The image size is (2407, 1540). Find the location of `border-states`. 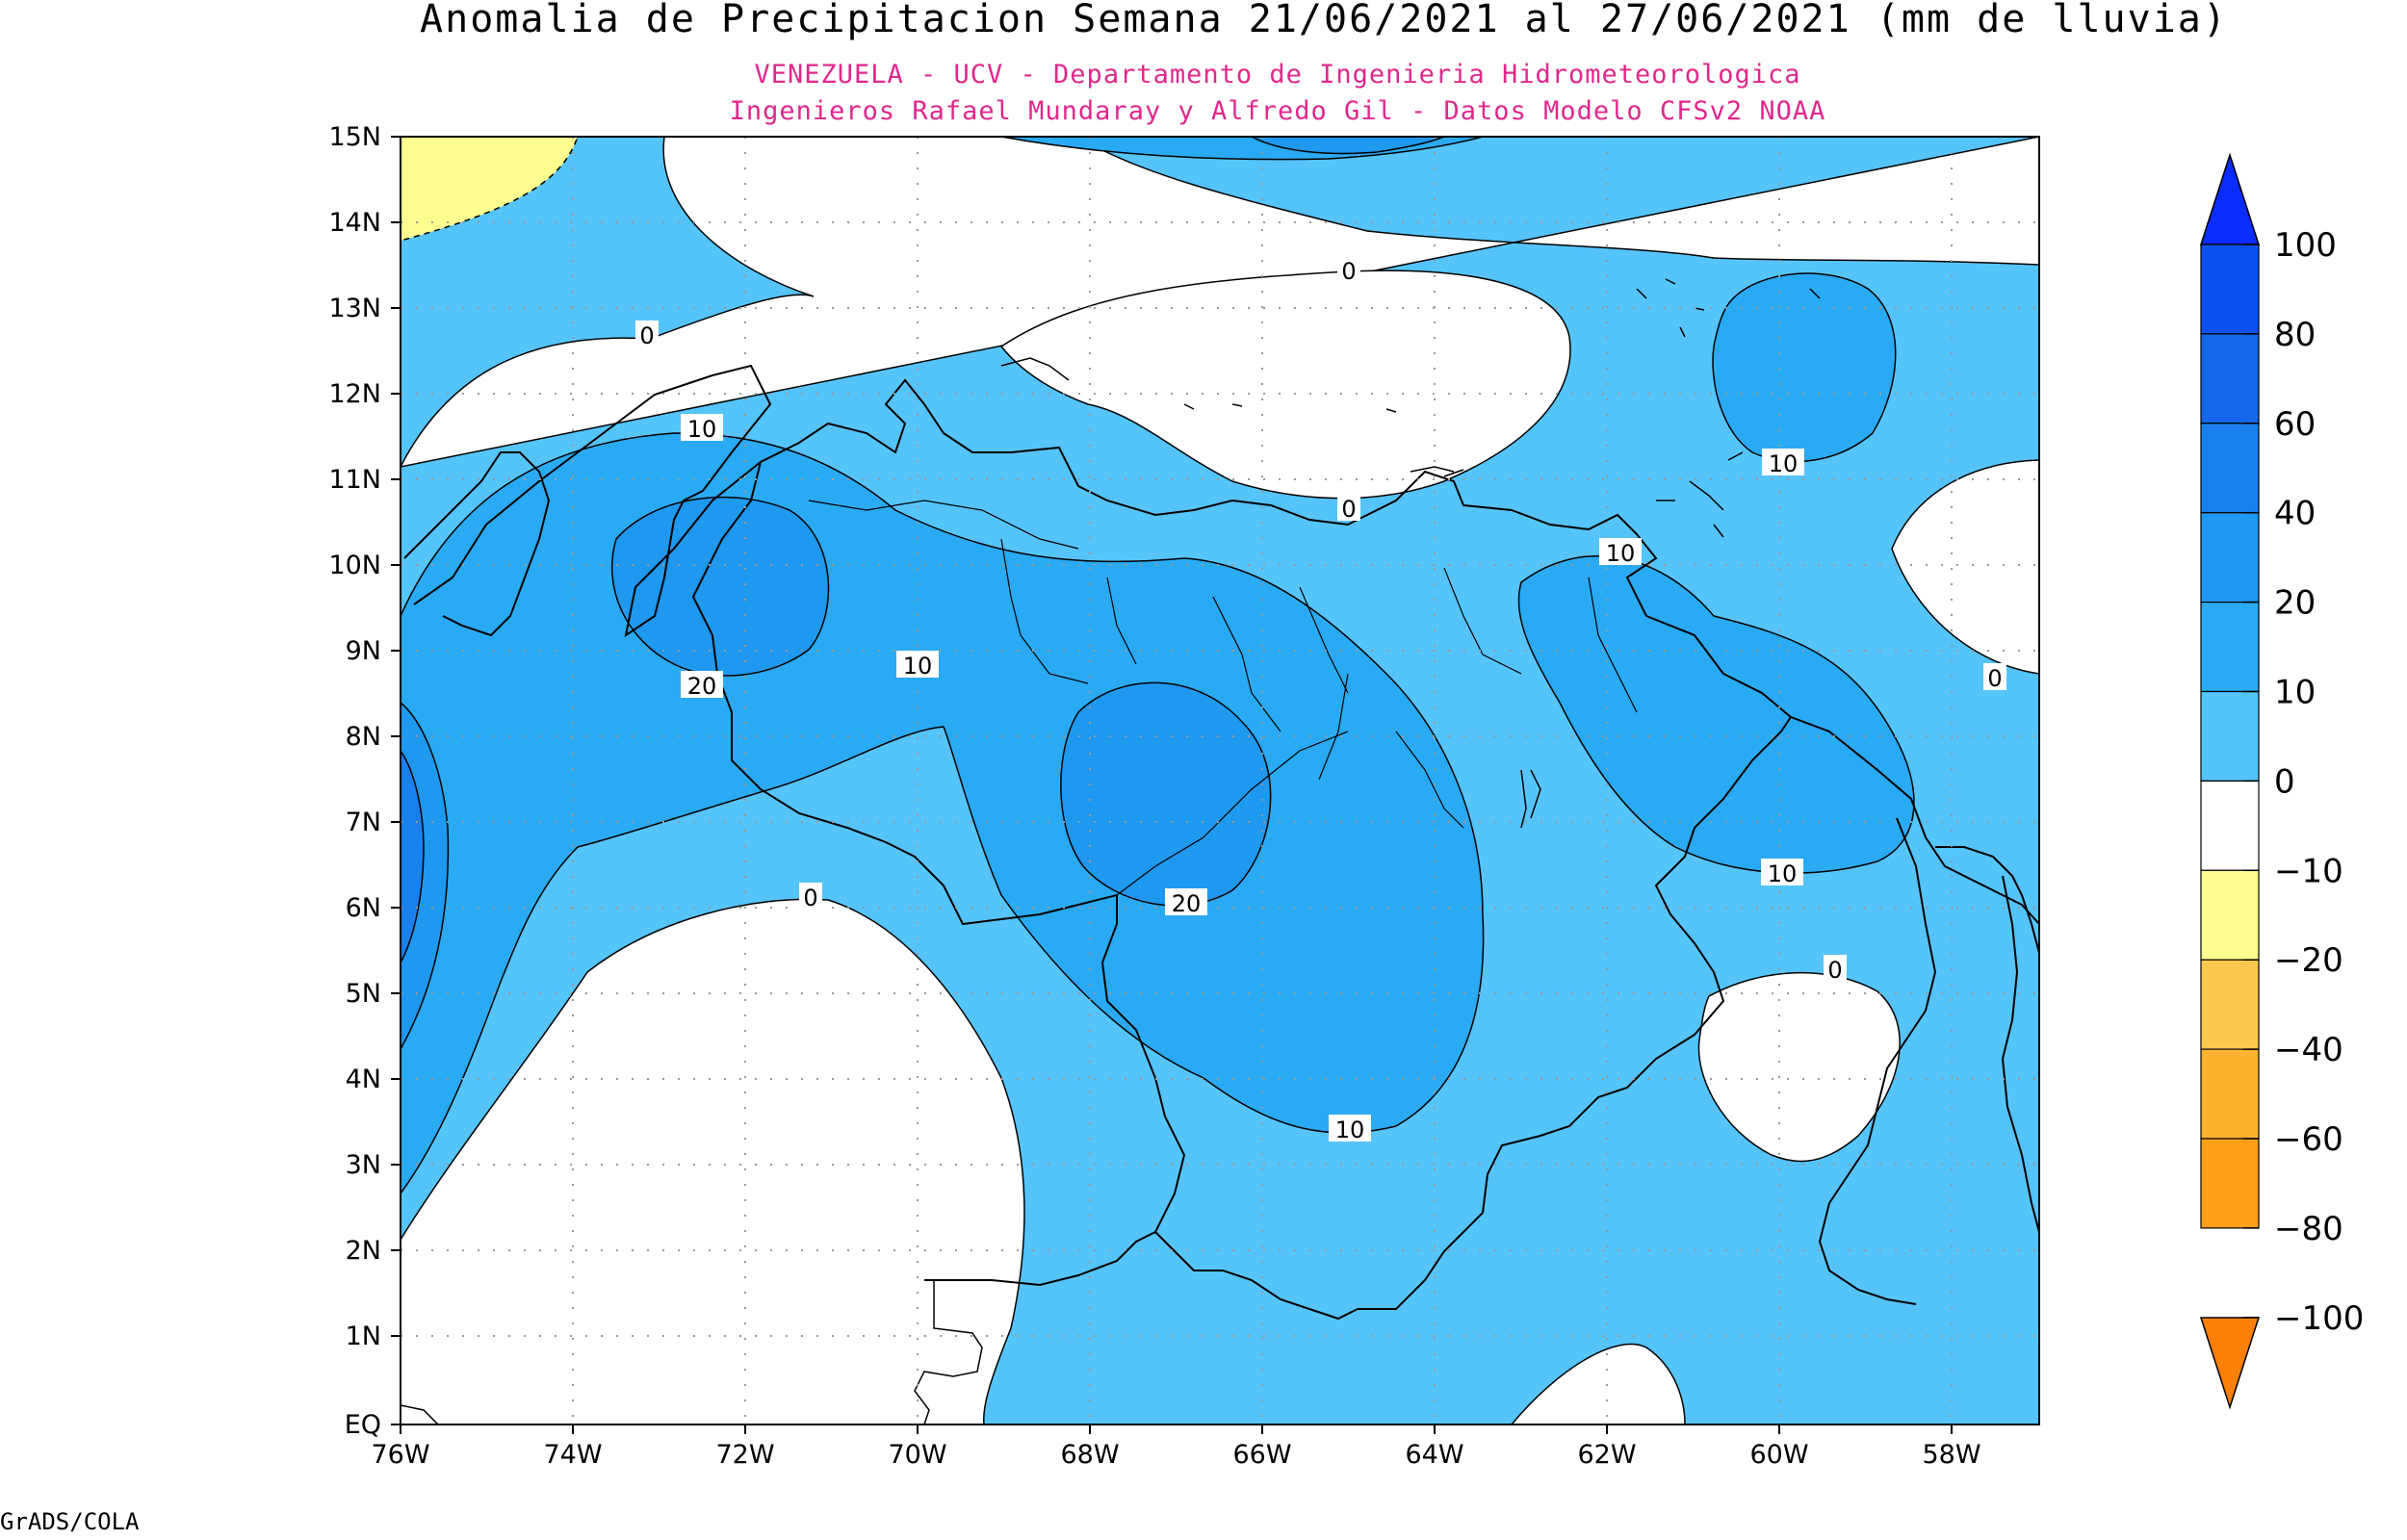

border-states is located at coordinates (1223, 698).